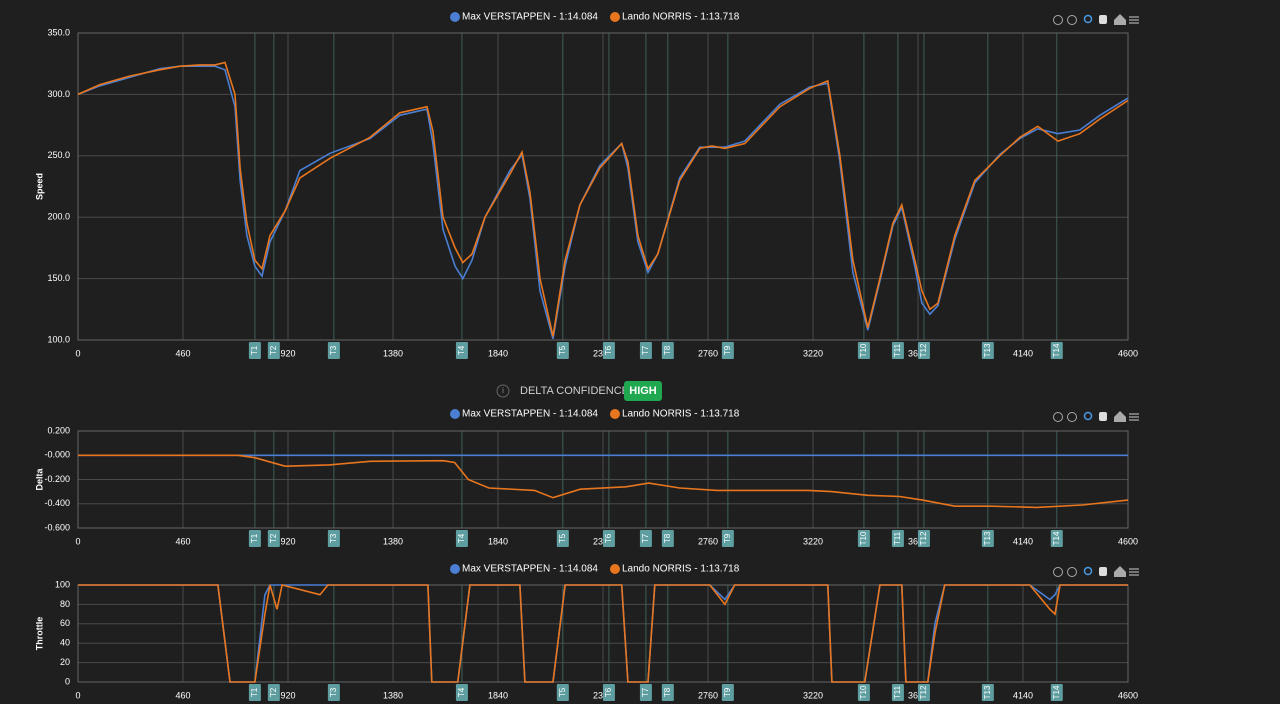 The height and width of the screenshot is (704, 1280). What do you see at coordinates (1023, 695) in the screenshot?
I see `x-tick-label: 4140` at bounding box center [1023, 695].